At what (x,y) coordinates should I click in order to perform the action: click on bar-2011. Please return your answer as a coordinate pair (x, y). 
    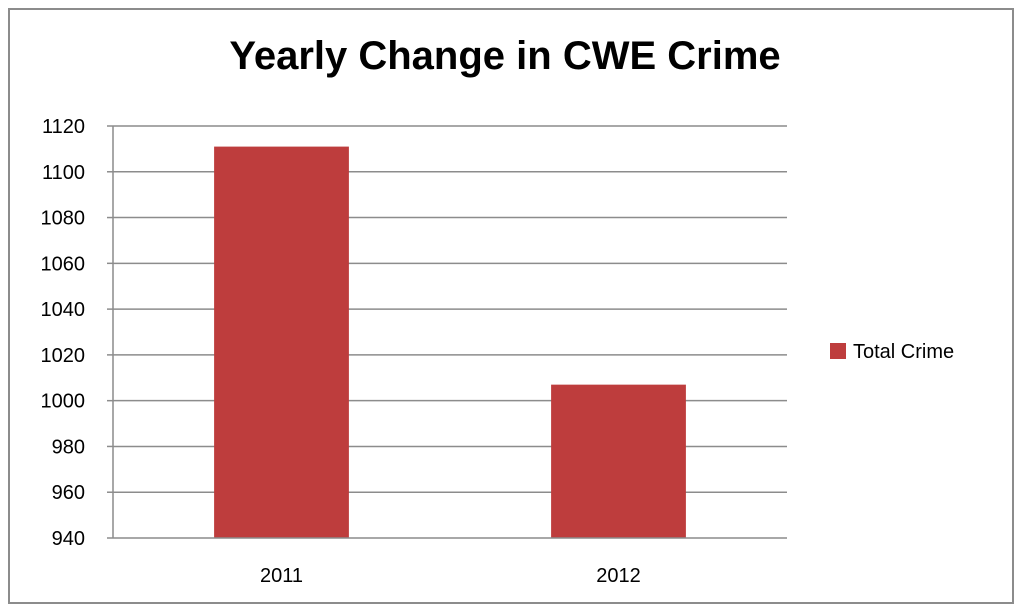
    Looking at the image, I should click on (281, 342).